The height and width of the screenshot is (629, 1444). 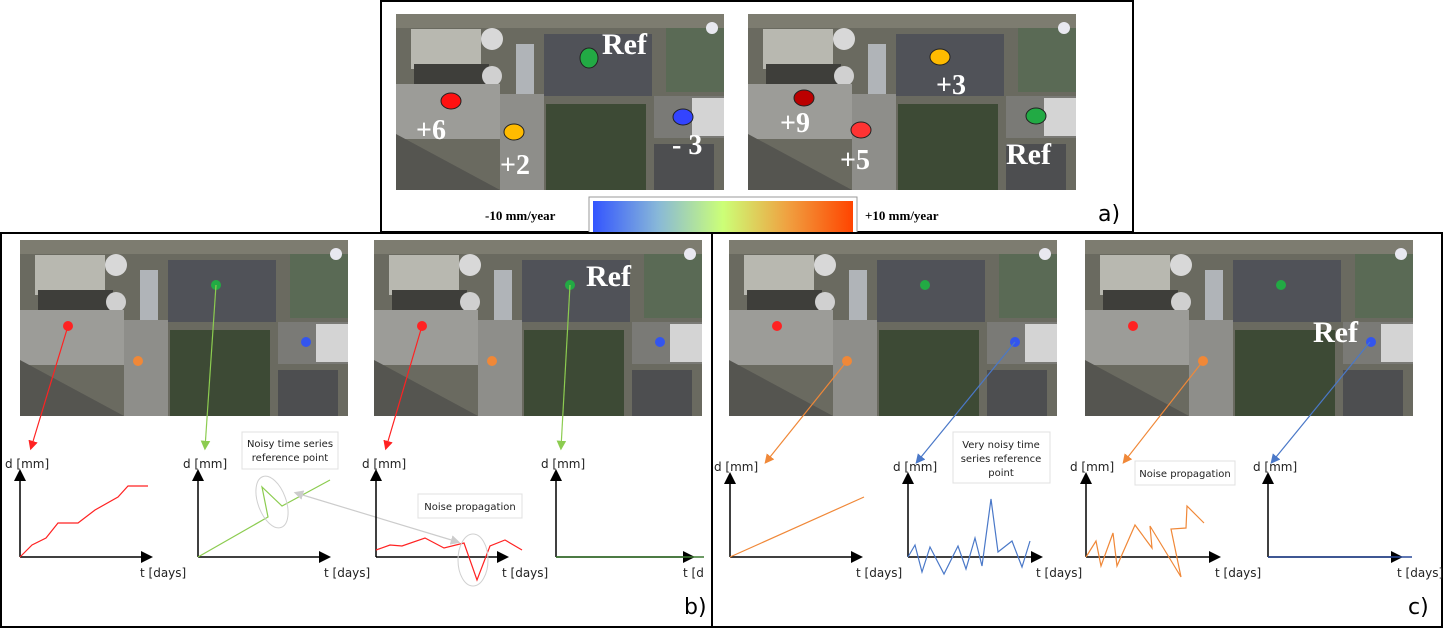 I want to click on panel-a-left-map: Ref +6 +2 - 3, so click(x=560, y=102).